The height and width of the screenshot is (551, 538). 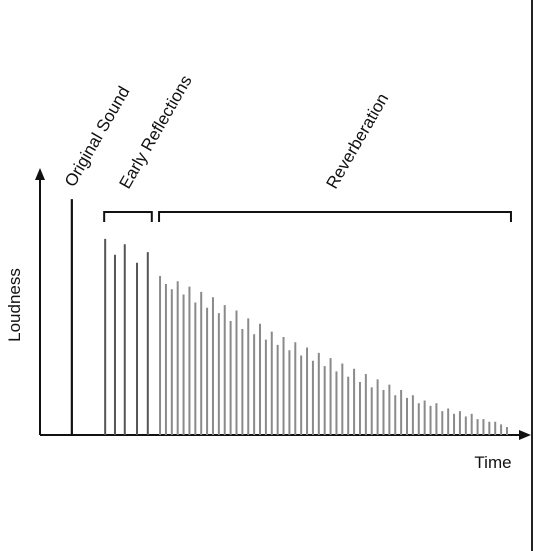 I want to click on x-axis-label: Time, so click(x=492, y=462).